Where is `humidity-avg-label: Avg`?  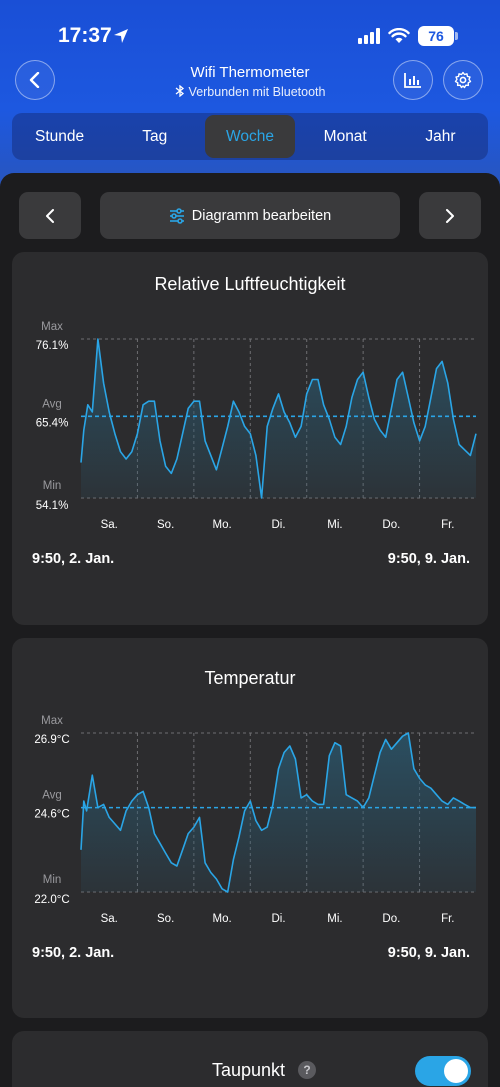
humidity-avg-label: Avg is located at coordinates (52, 404).